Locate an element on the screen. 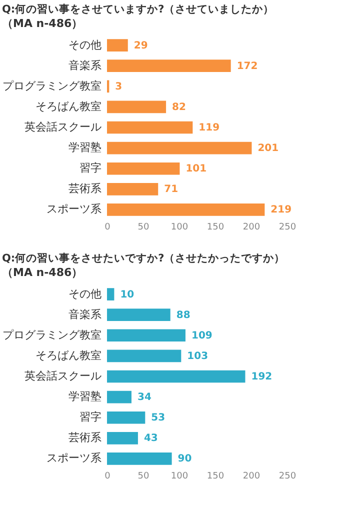 This screenshot has height=532, width=337. data-label: 43 is located at coordinates (151, 438).